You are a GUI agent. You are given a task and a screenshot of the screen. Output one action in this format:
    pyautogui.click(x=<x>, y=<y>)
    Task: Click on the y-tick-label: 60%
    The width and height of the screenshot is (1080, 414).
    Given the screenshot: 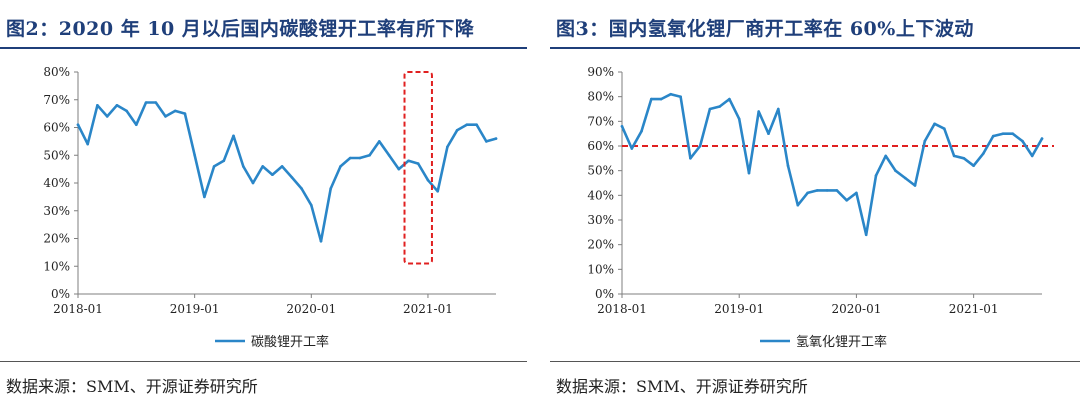 What is the action you would take?
    pyautogui.click(x=600, y=146)
    